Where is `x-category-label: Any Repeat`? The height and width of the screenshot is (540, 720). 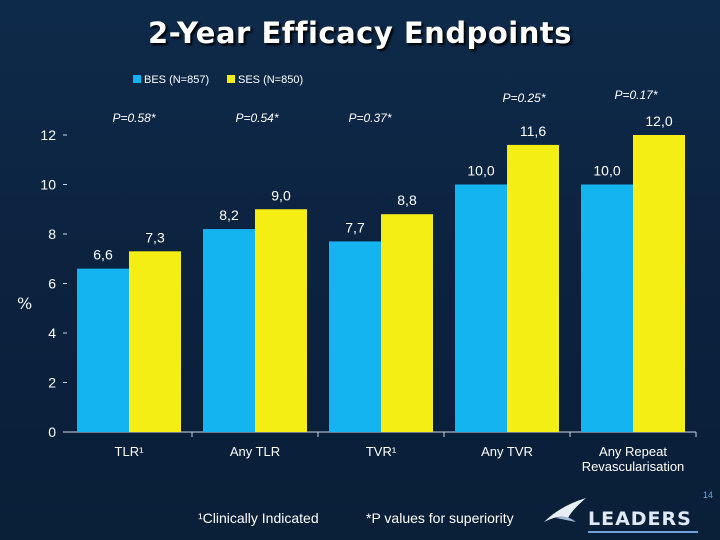 x-category-label: Any Repeat is located at coordinates (633, 451).